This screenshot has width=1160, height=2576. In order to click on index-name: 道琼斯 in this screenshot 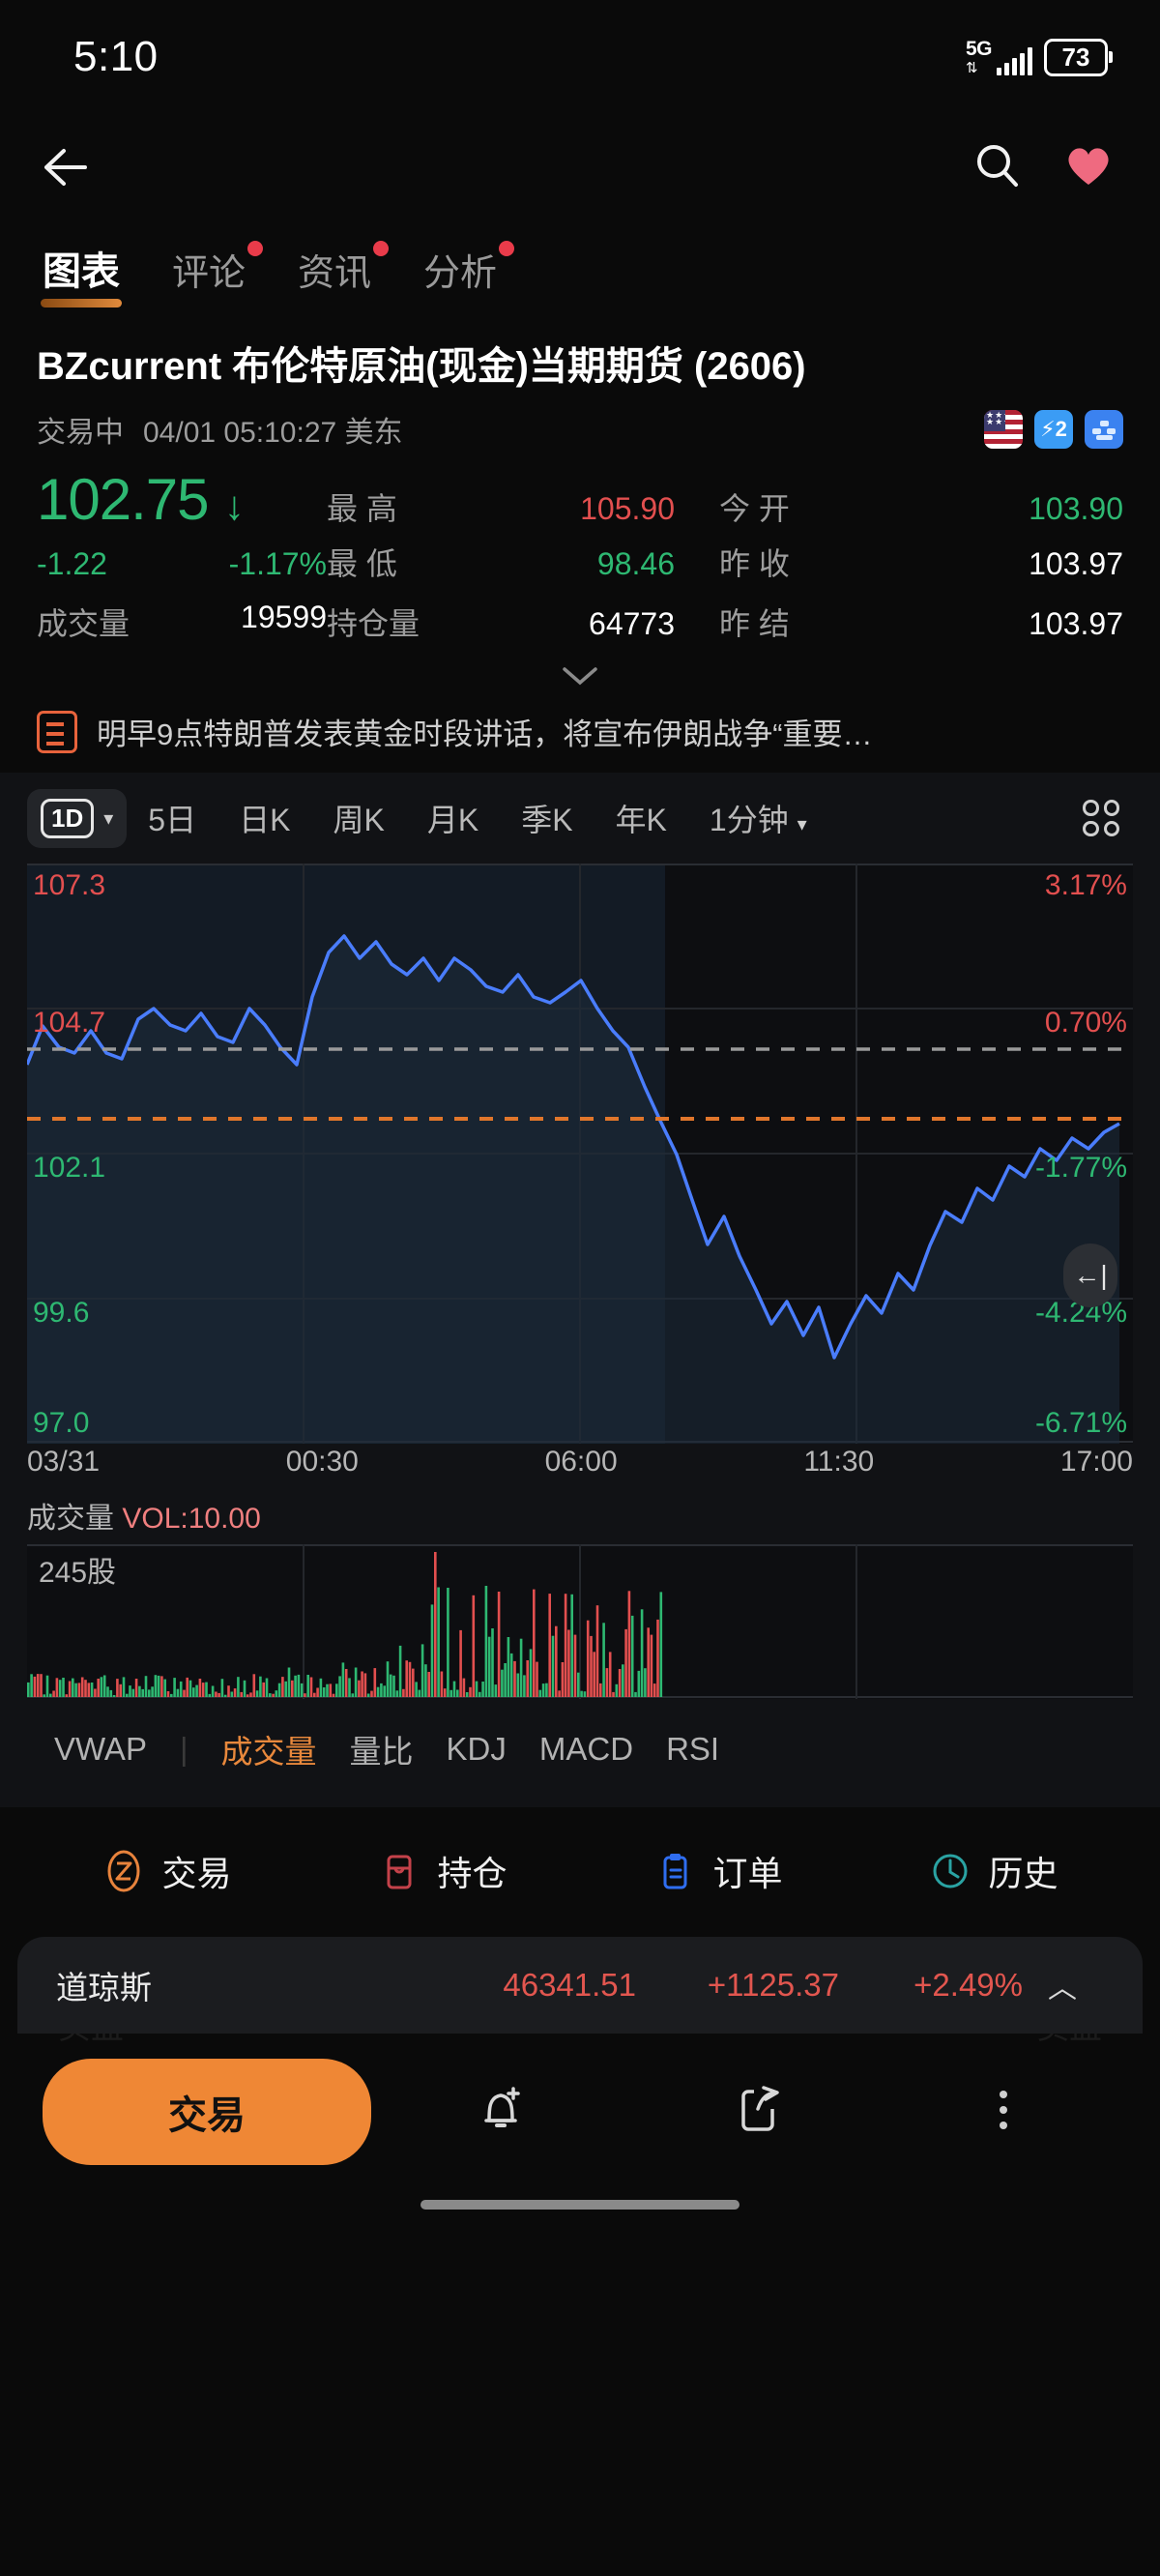, I will do `click(104, 1987)`.